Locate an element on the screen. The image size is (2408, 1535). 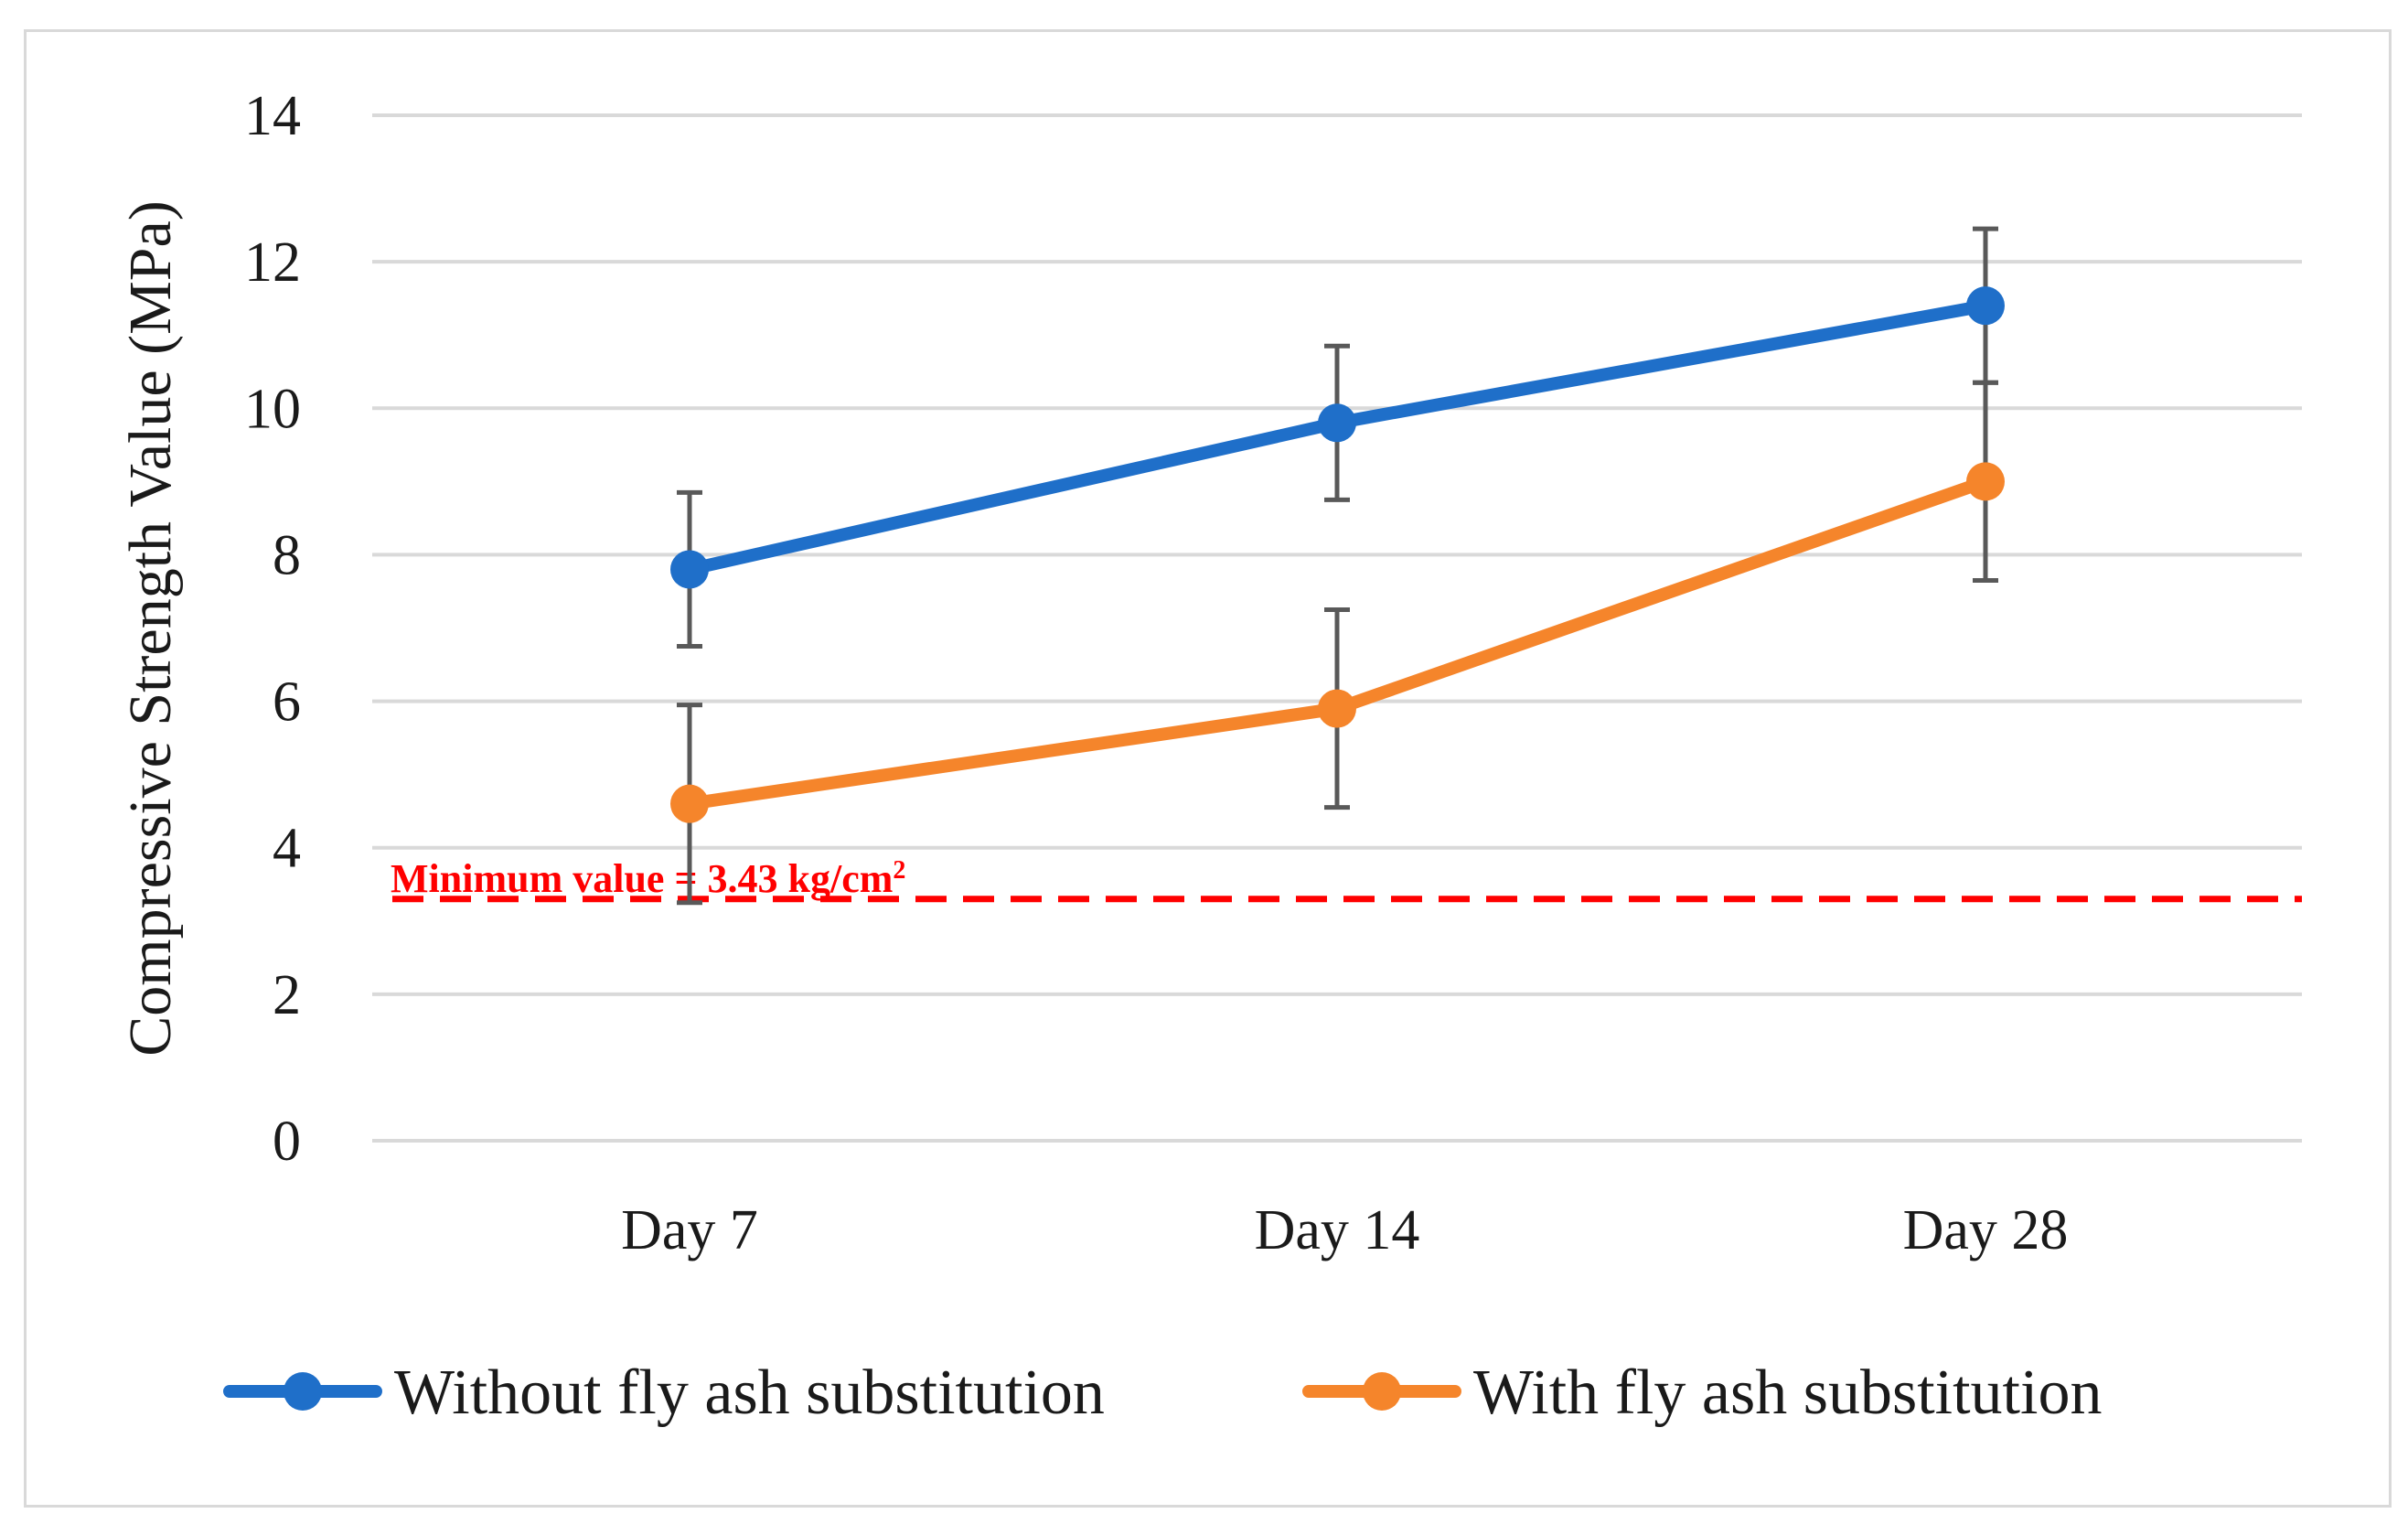
y-tick-label-8: 8 is located at coordinates (287, 555).